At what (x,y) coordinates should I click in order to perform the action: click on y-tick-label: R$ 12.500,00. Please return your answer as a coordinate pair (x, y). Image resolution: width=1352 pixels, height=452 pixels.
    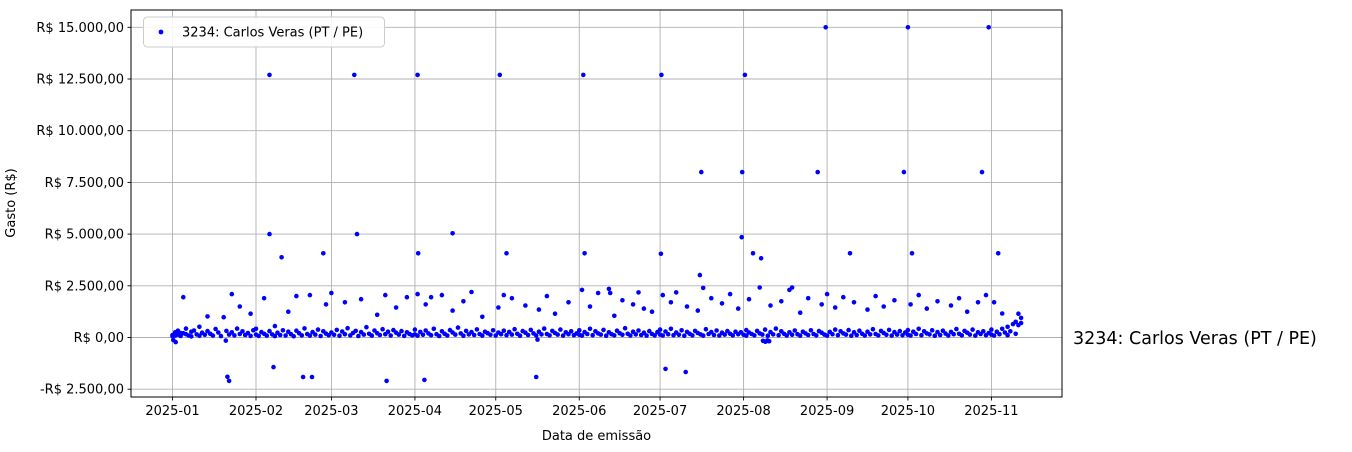
    Looking at the image, I should click on (80, 80).